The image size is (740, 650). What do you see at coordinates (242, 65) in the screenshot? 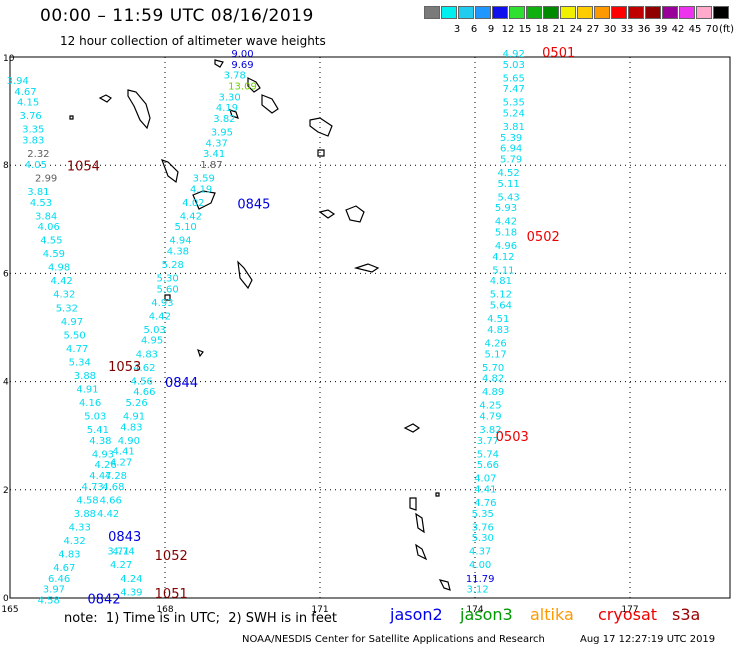
I see `wave-height-value: 9.69` at bounding box center [242, 65].